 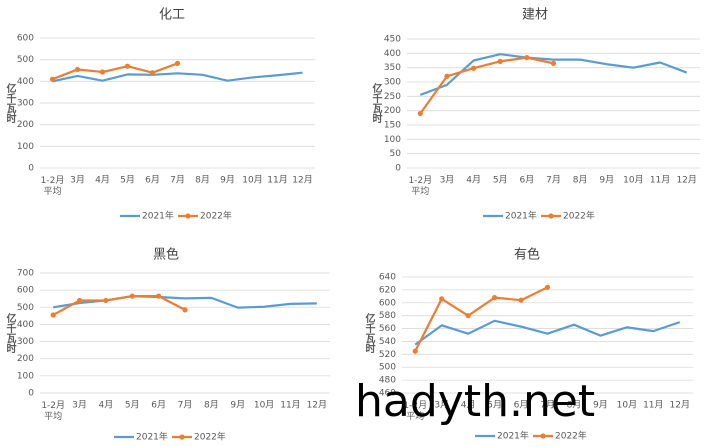 I want to click on y-tick-label: 540, so click(x=387, y=342).